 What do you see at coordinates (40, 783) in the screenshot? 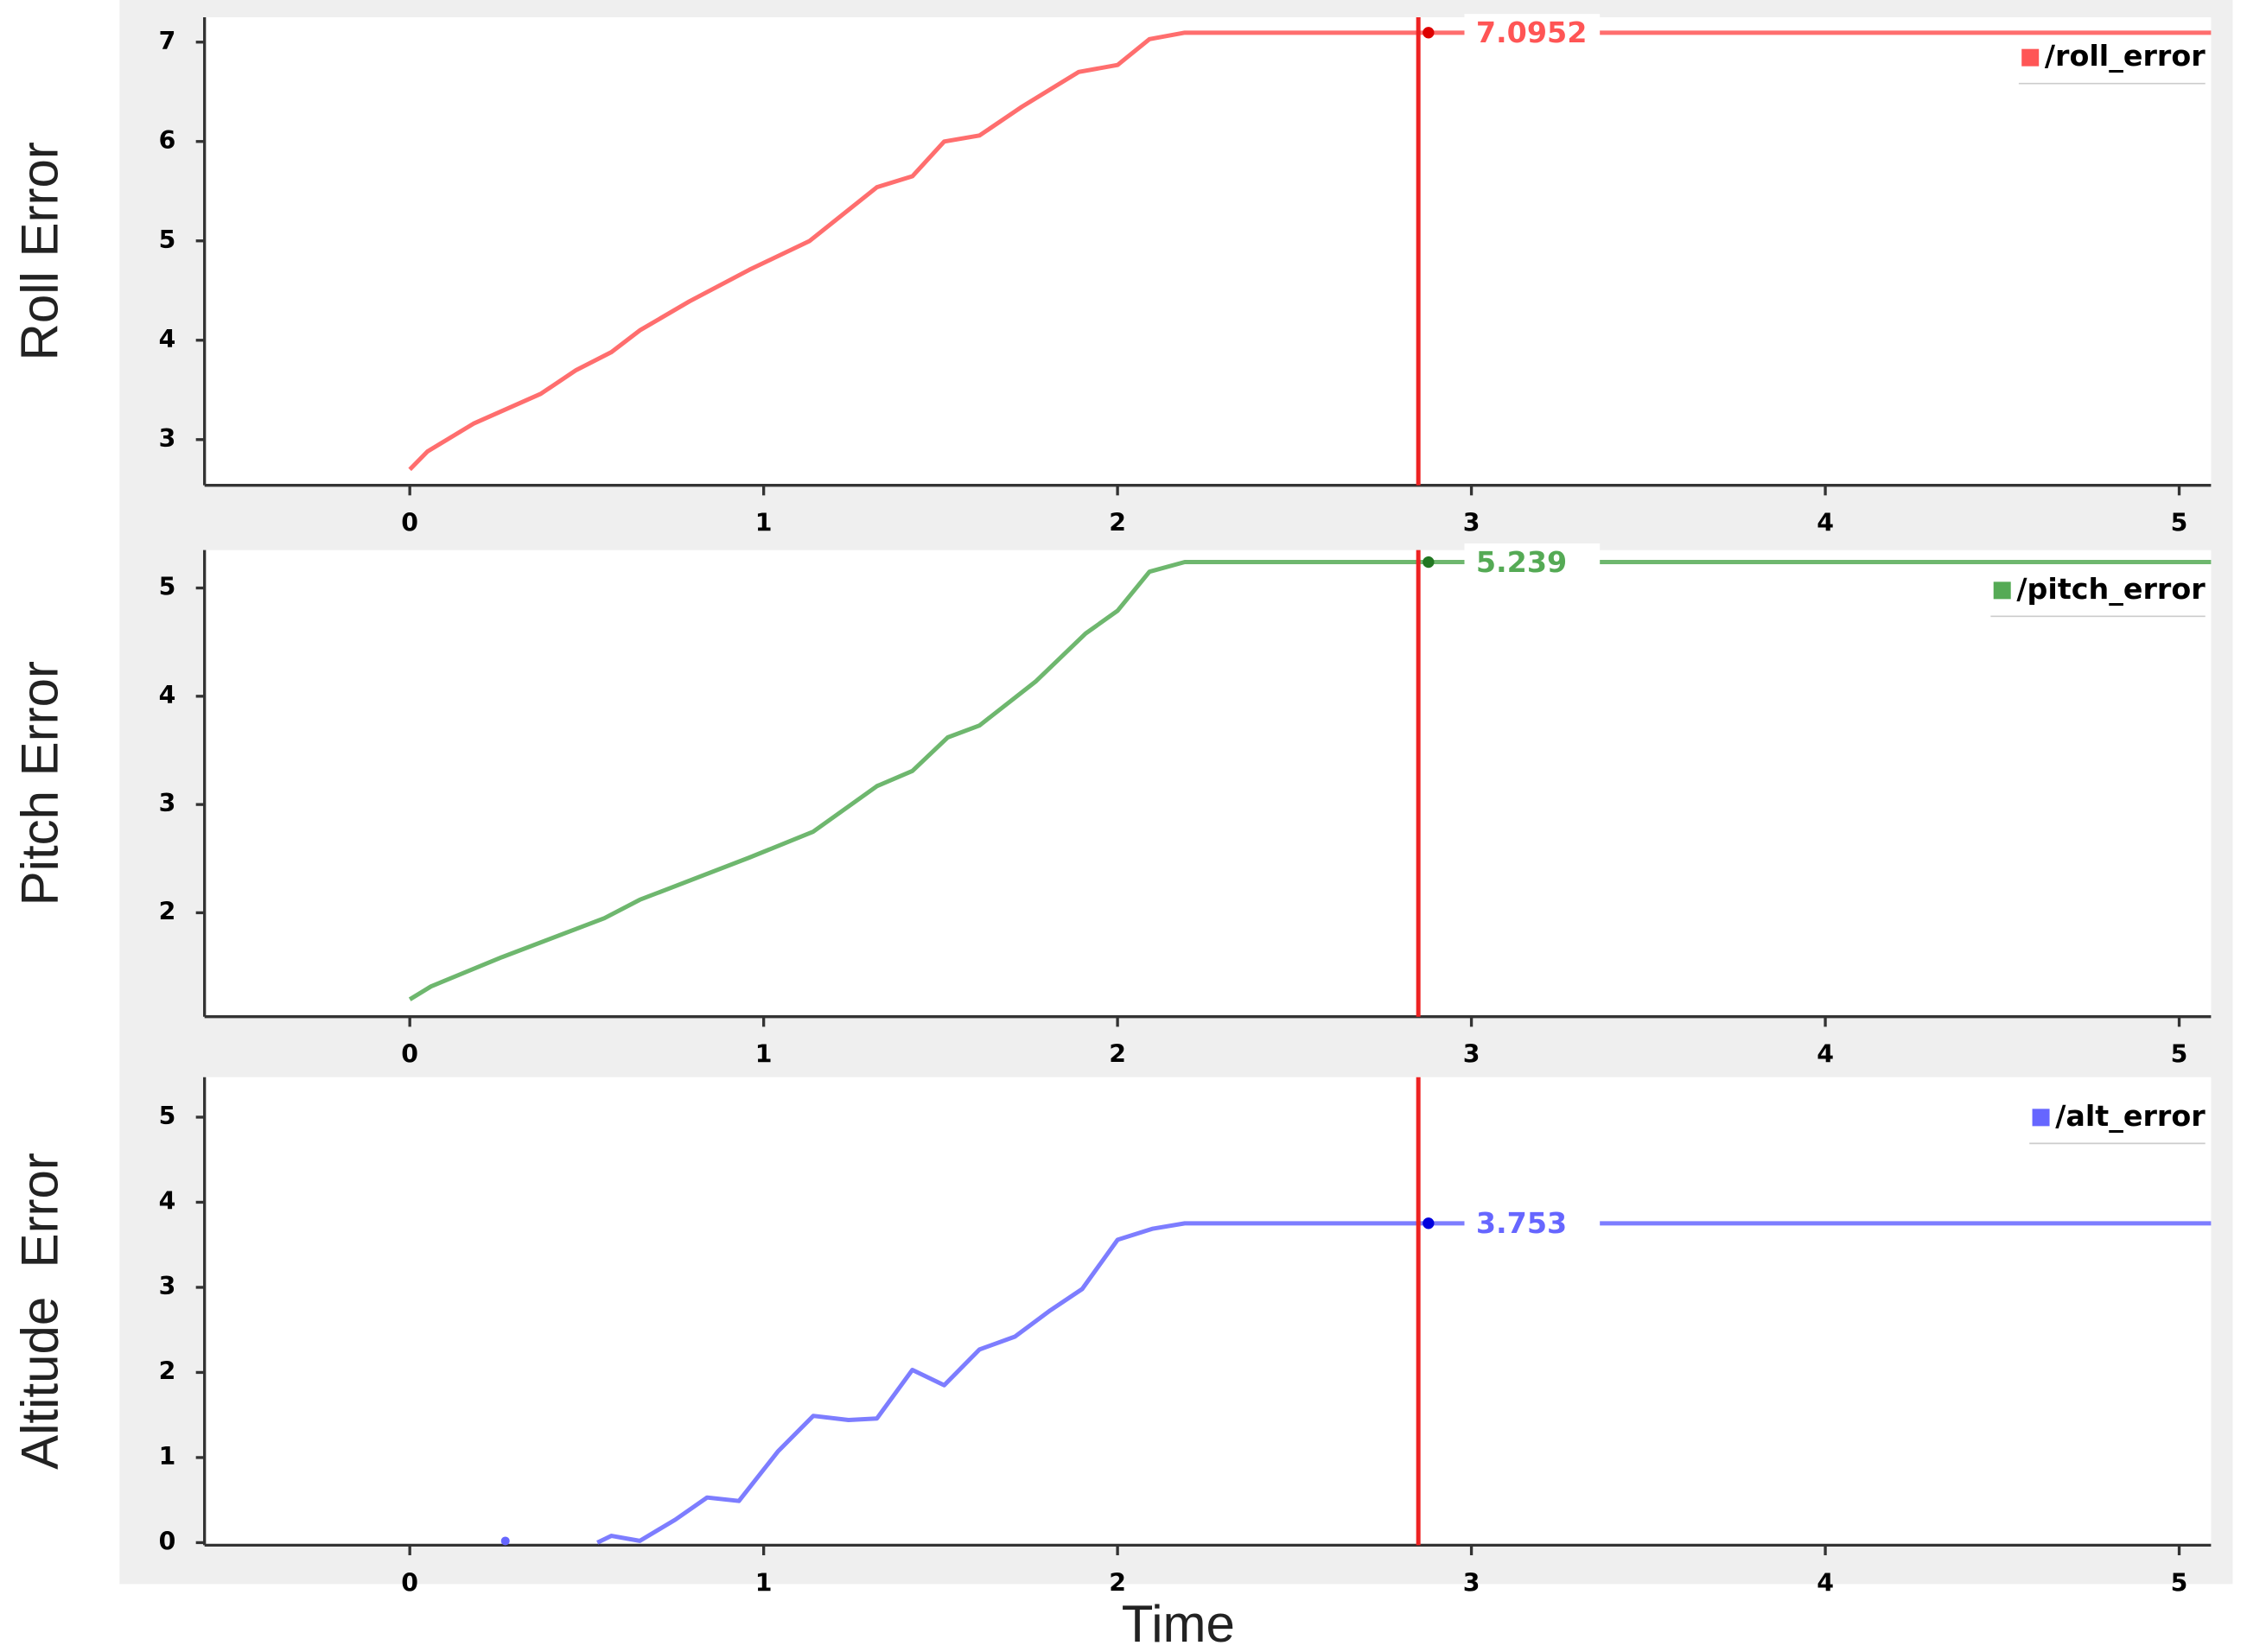
I see `y-axis-label: Pitch Error` at bounding box center [40, 783].